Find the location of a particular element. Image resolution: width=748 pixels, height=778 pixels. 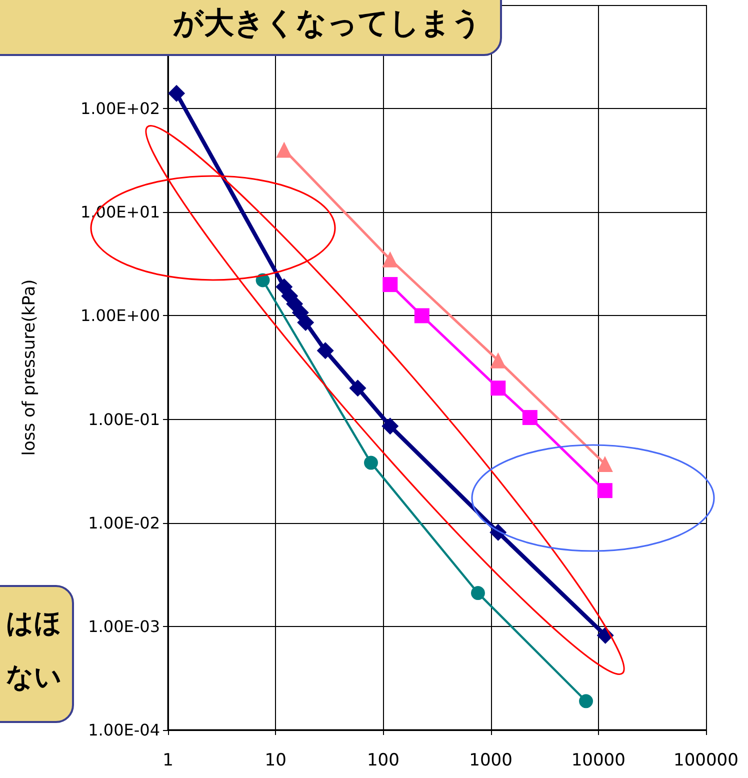

y-axis-title: loss of pressure(kPa) is located at coordinates (30, 367).